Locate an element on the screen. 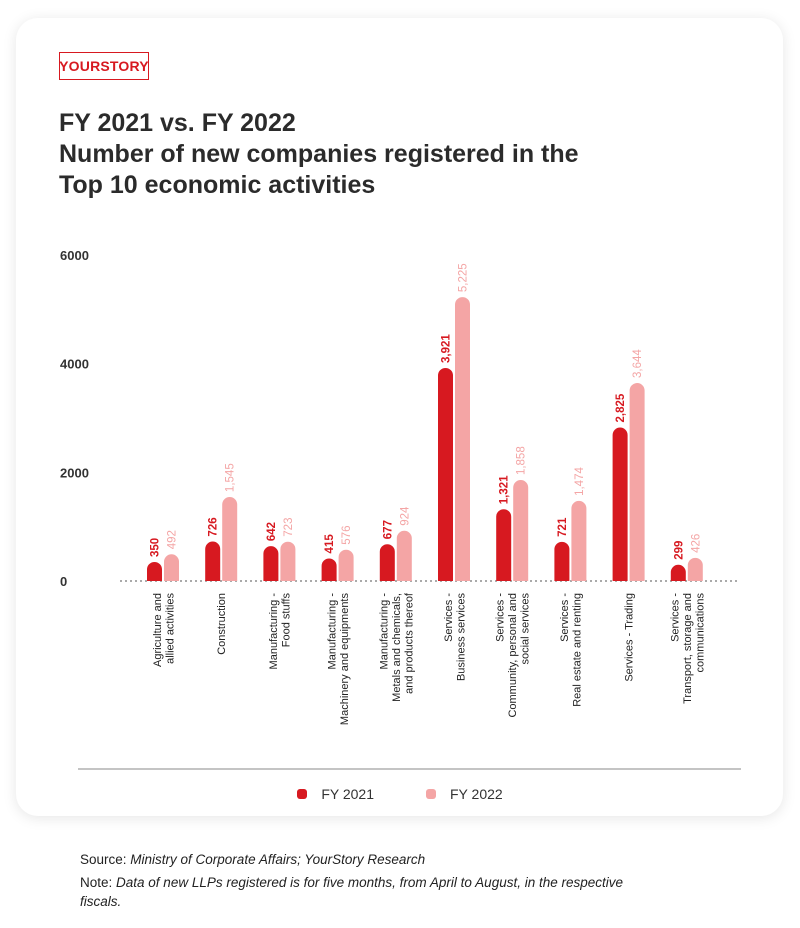 Image resolution: width=800 pixels, height=928 pixels. x-tick-label: Community, personal and is located at coordinates (513, 655).